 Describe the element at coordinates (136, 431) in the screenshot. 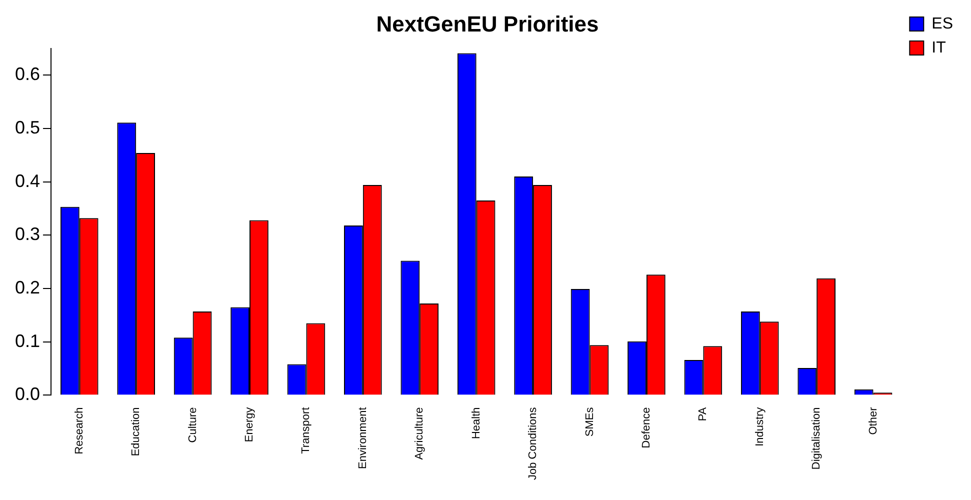

I see `x-tick-label: Education` at that location.